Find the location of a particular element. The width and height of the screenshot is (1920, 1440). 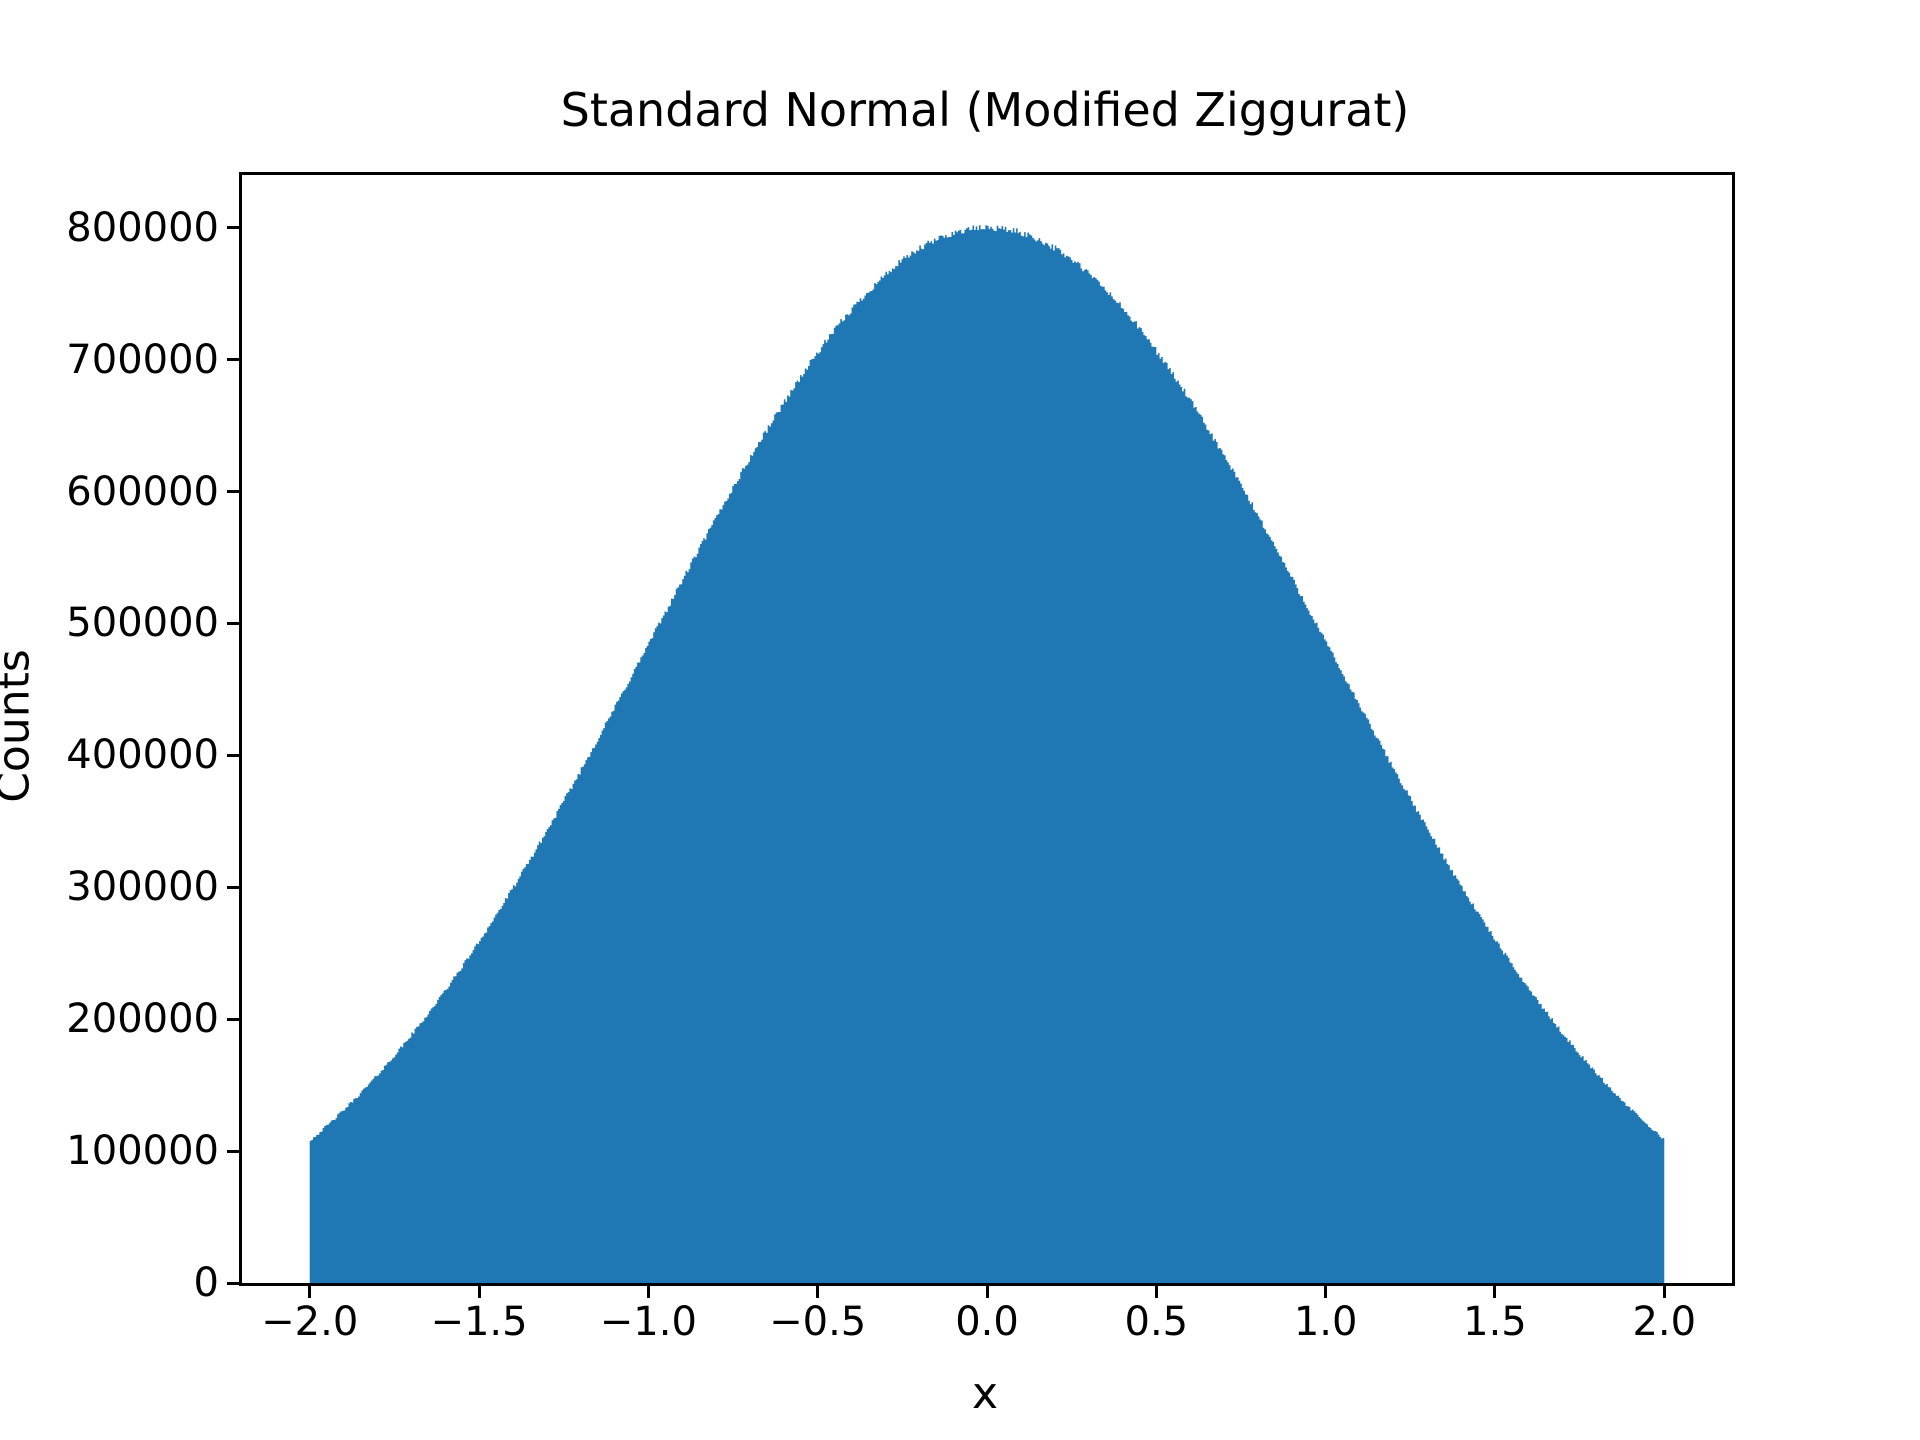

y-tick-label: 800000 is located at coordinates (142, 227).